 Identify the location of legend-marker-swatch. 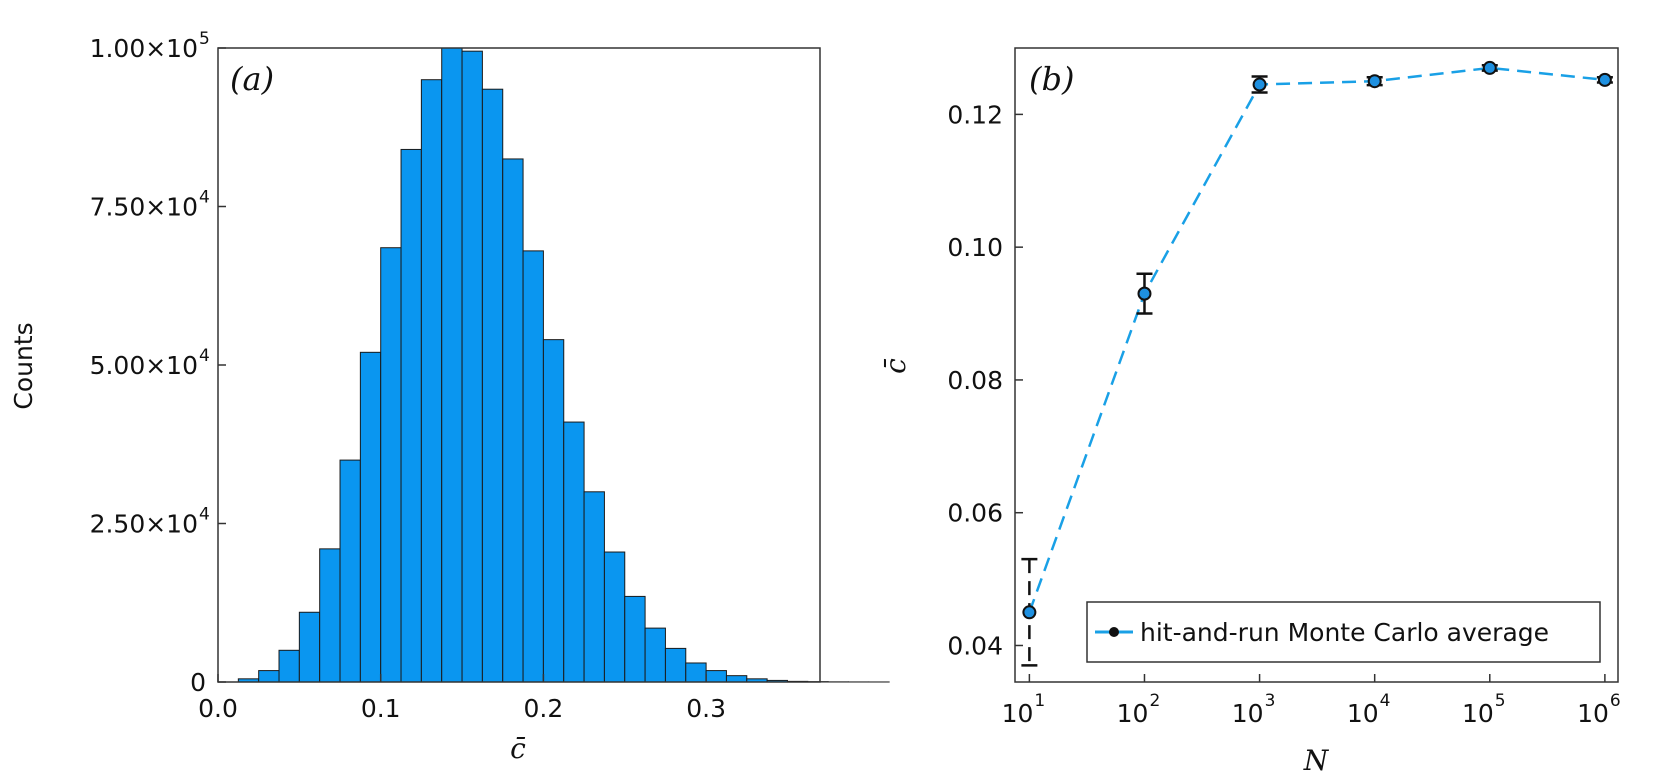
(1114, 632).